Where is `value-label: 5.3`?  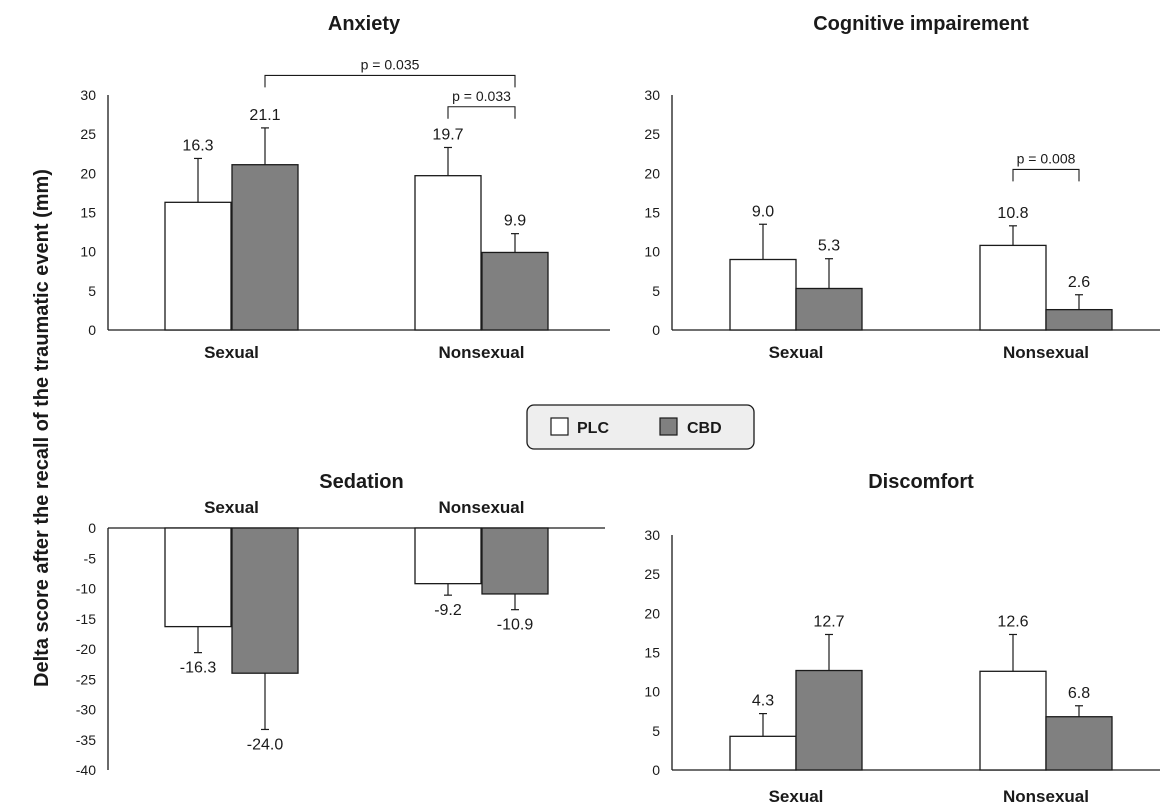
value-label: 5.3 is located at coordinates (829, 246).